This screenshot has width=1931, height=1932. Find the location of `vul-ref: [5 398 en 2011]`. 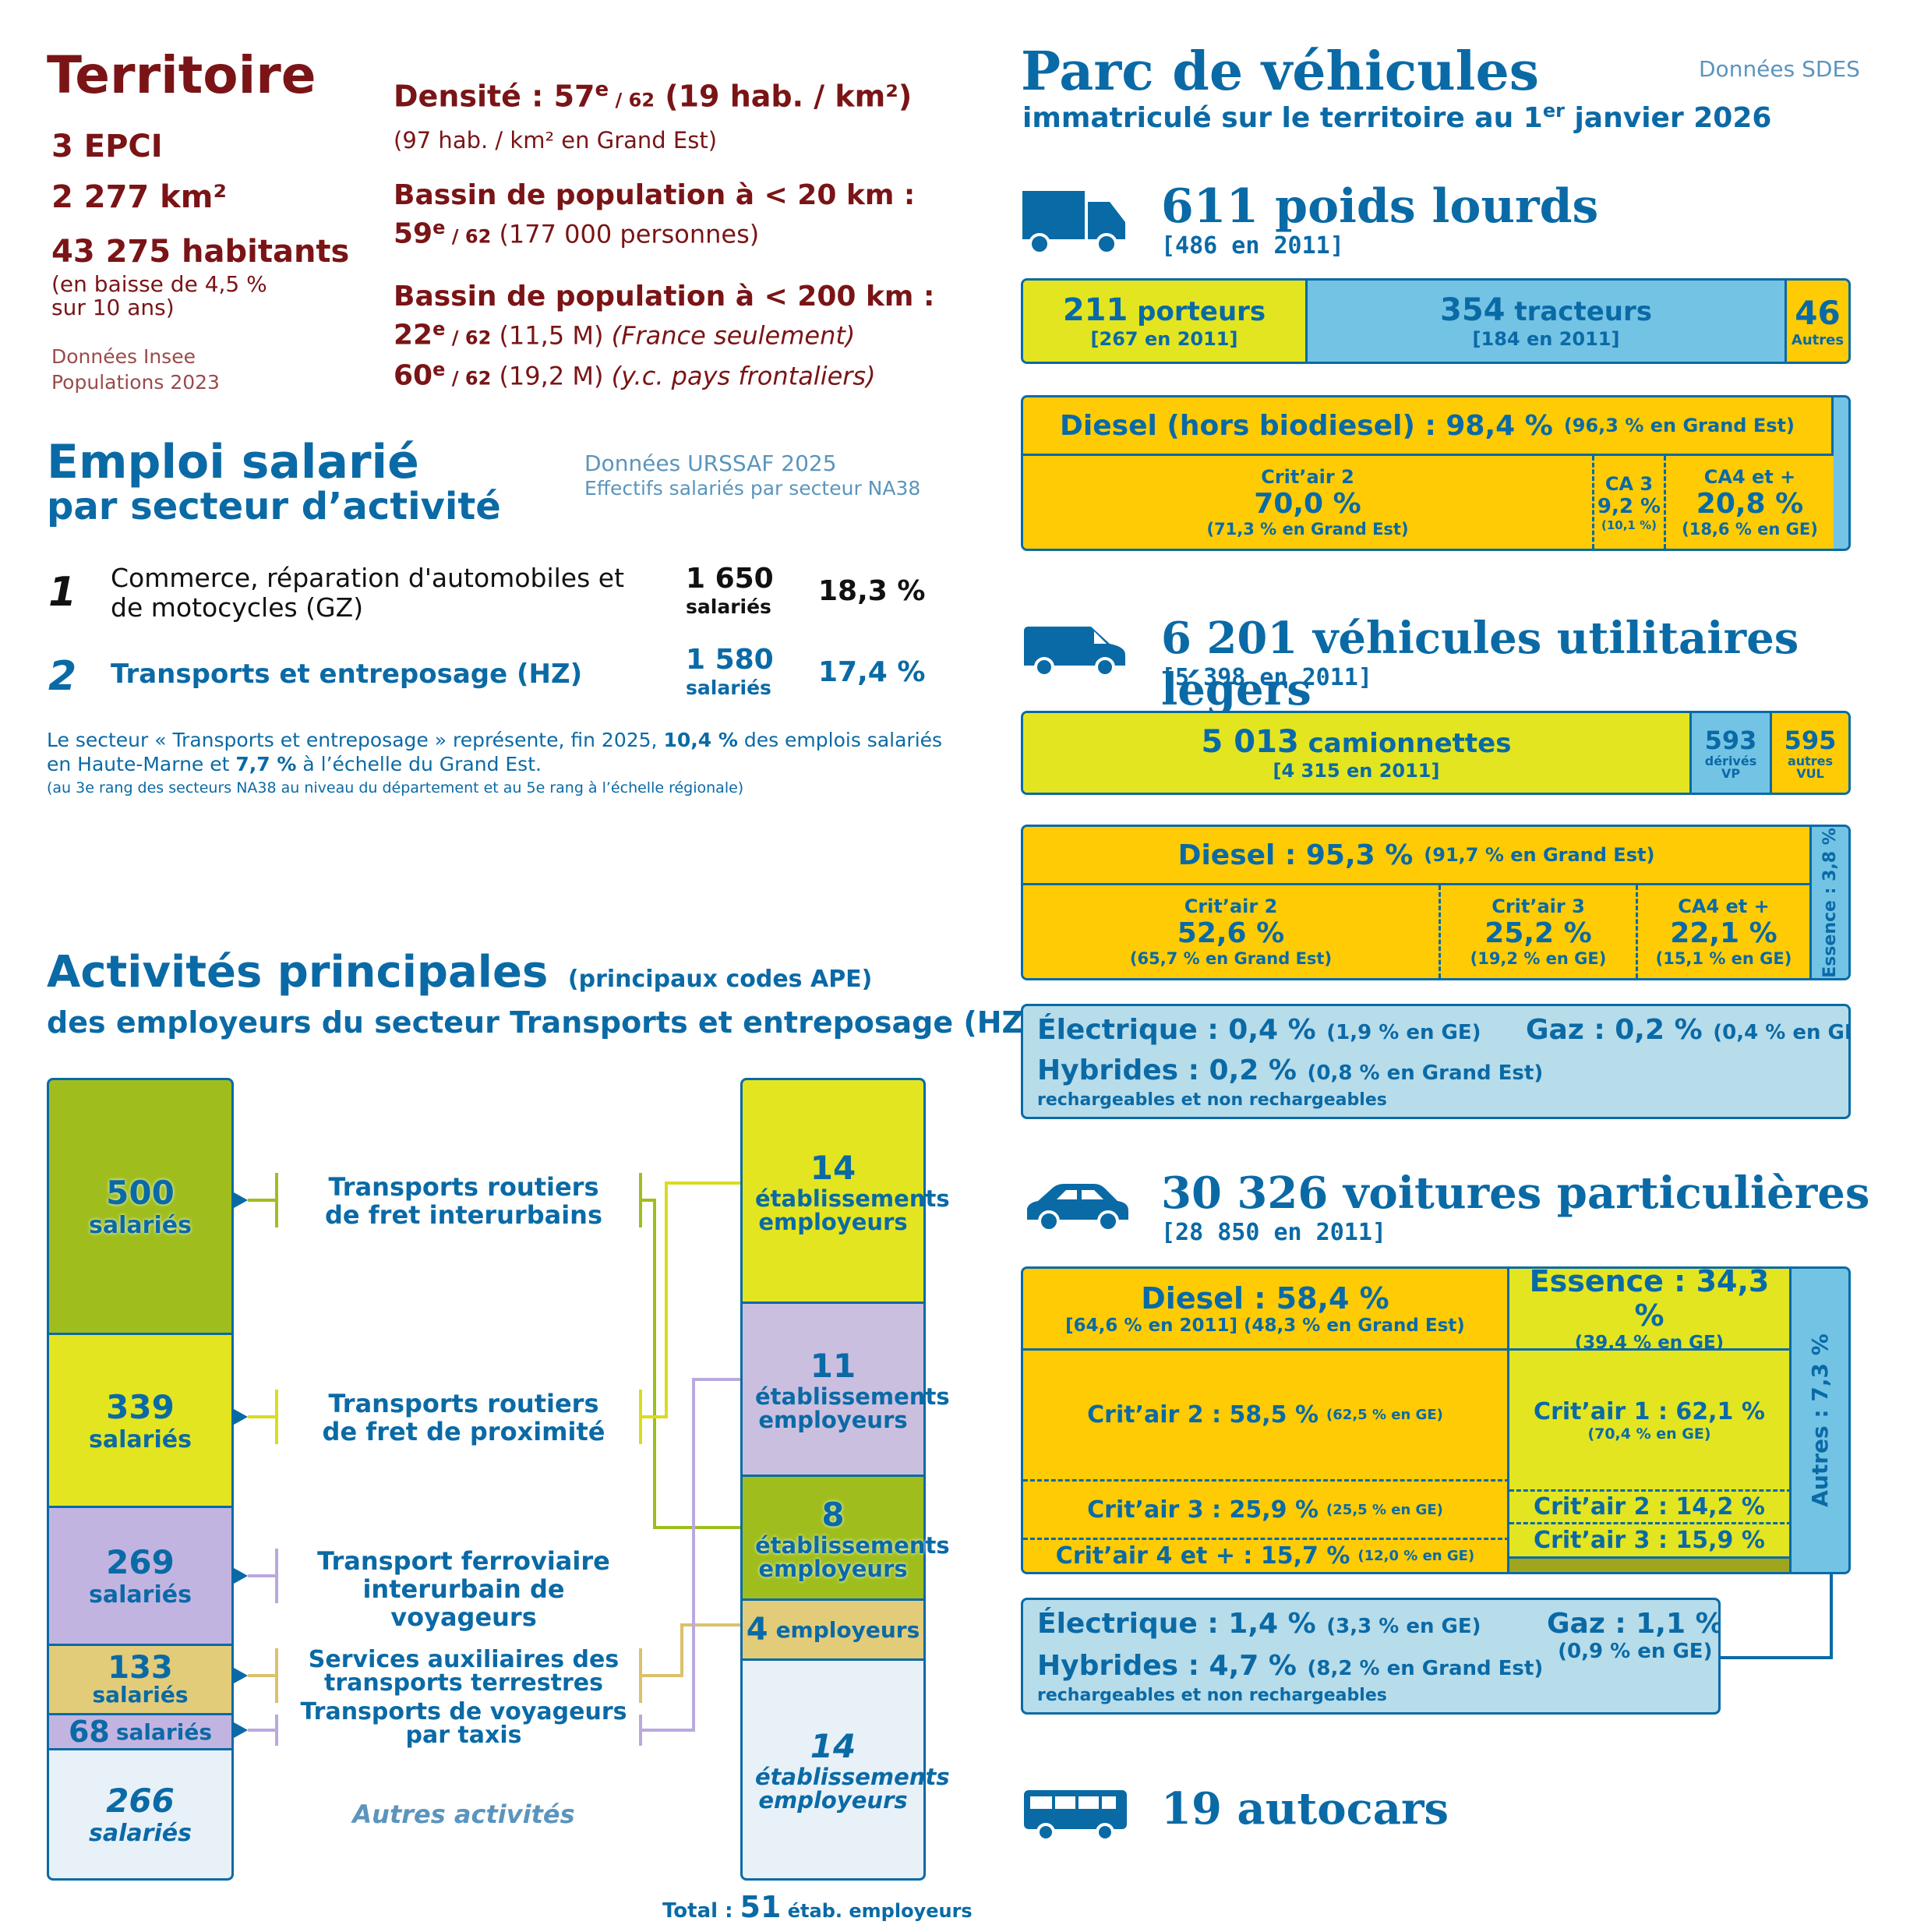

vul-ref: [5 398 en 2011] is located at coordinates (1267, 677).